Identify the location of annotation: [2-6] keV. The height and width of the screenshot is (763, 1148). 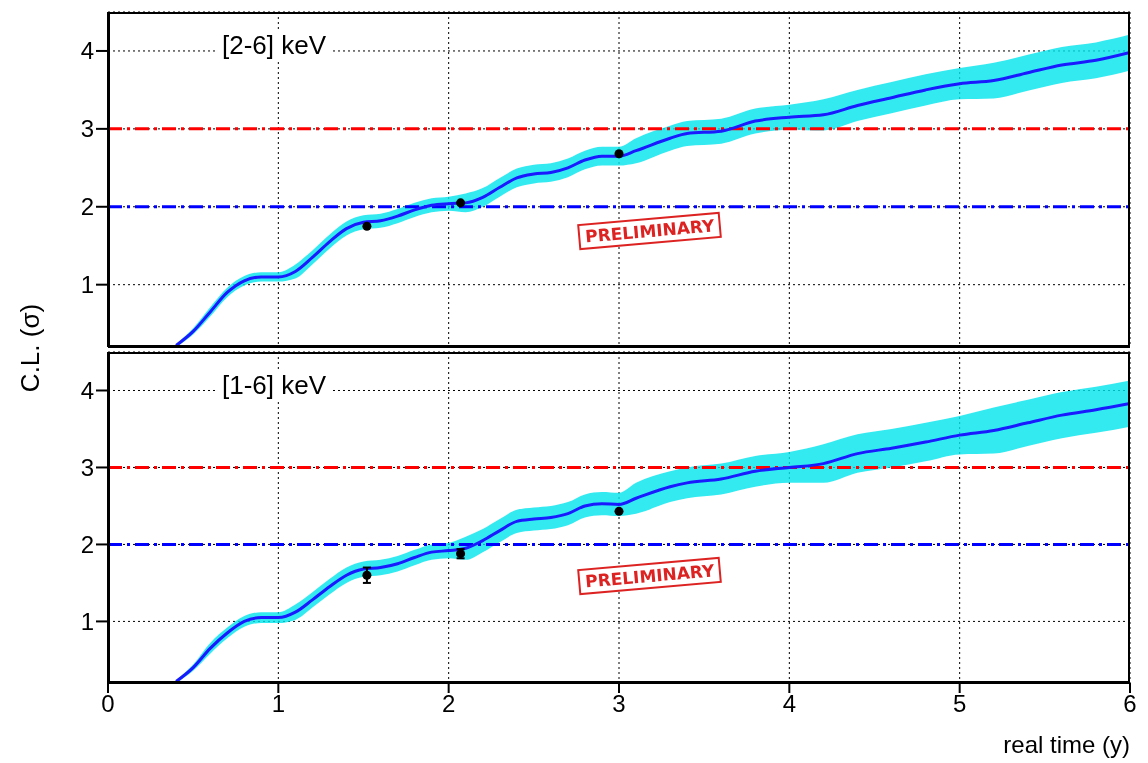
(274, 45).